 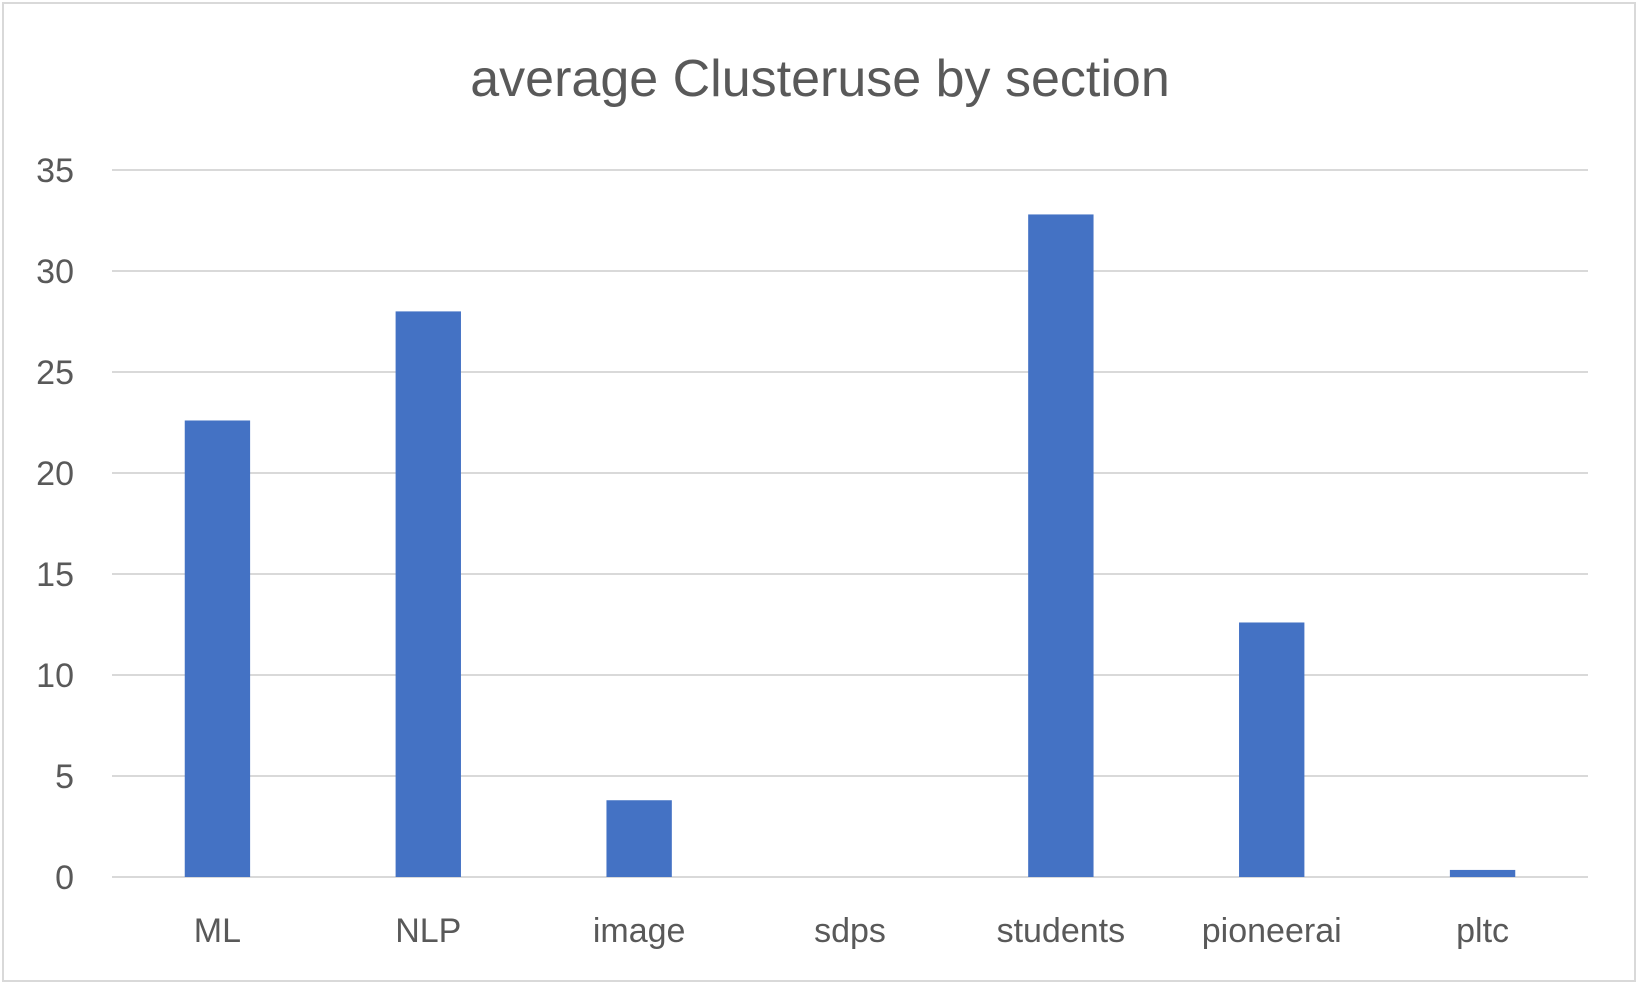 I want to click on y-tick-label: 0, so click(x=64, y=878).